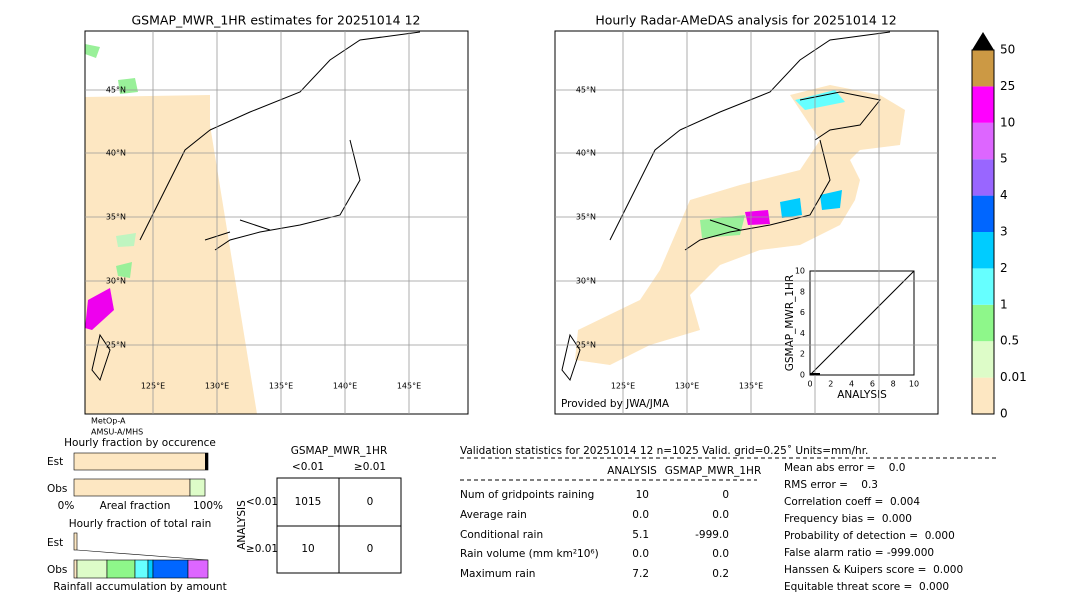 The width and height of the screenshot is (1080, 612). What do you see at coordinates (859, 553) in the screenshot?
I see `score: False alarm ratio = -999.000` at bounding box center [859, 553].